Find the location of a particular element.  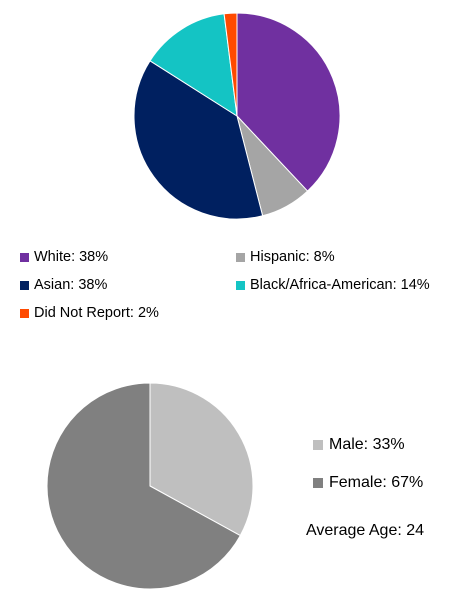

ethnicity-slice-asian is located at coordinates (198, 140).